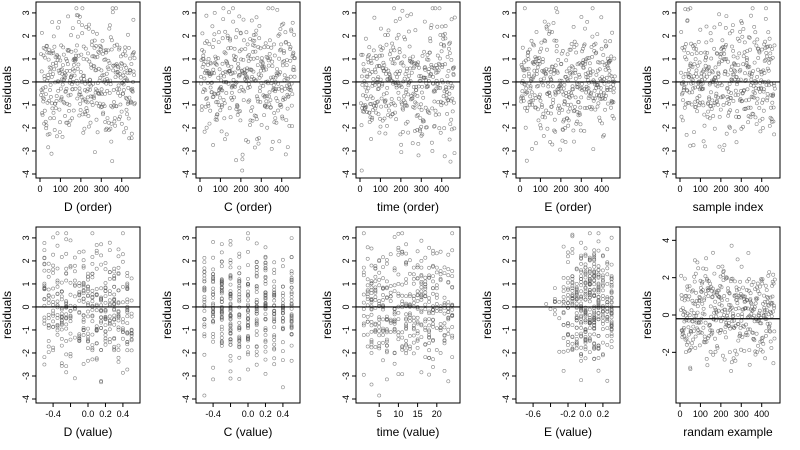 The width and height of the screenshot is (800, 450). Describe the element at coordinates (666, 12) in the screenshot. I see `y-tick-label: 3` at that location.